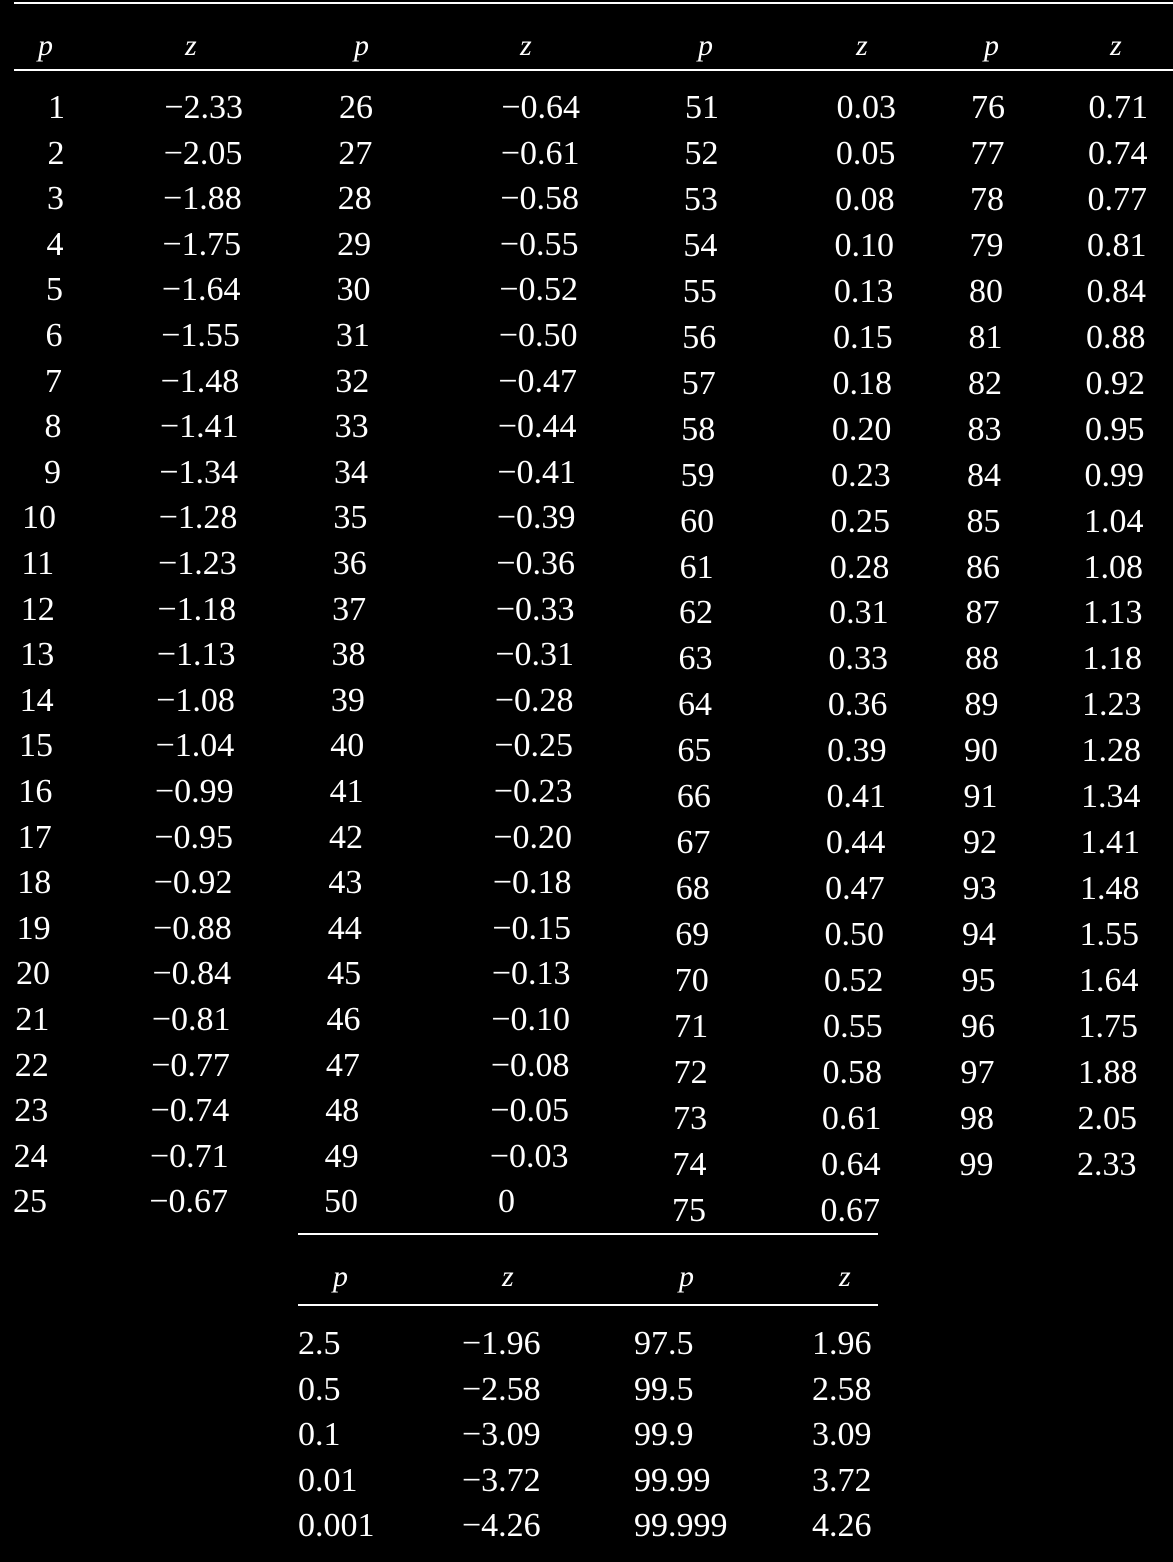 Image resolution: width=1173 pixels, height=1562 pixels. I want to click on table-cell: 1.64, so click(1109, 981).